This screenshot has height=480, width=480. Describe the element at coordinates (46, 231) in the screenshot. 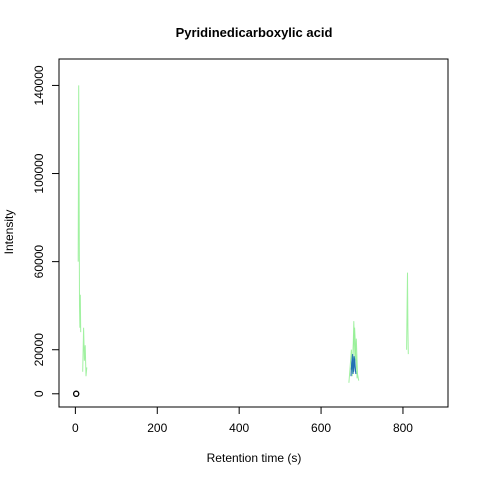

I see `y-axis: 0 20000 60000 100000 140000` at that location.